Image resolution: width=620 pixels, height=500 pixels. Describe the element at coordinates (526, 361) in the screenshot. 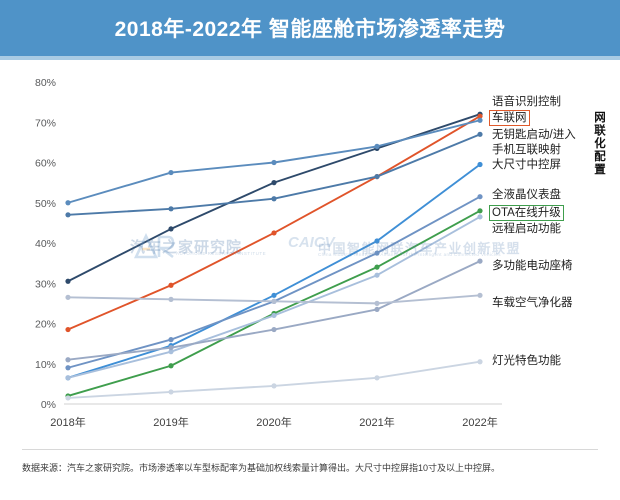

I see `series-label: 灯光特色功能` at that location.